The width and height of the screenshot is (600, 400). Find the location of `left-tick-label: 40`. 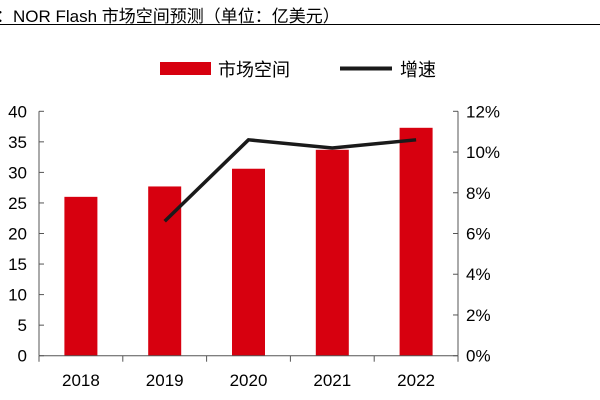

left-tick-label: 40 is located at coordinates (17, 111).